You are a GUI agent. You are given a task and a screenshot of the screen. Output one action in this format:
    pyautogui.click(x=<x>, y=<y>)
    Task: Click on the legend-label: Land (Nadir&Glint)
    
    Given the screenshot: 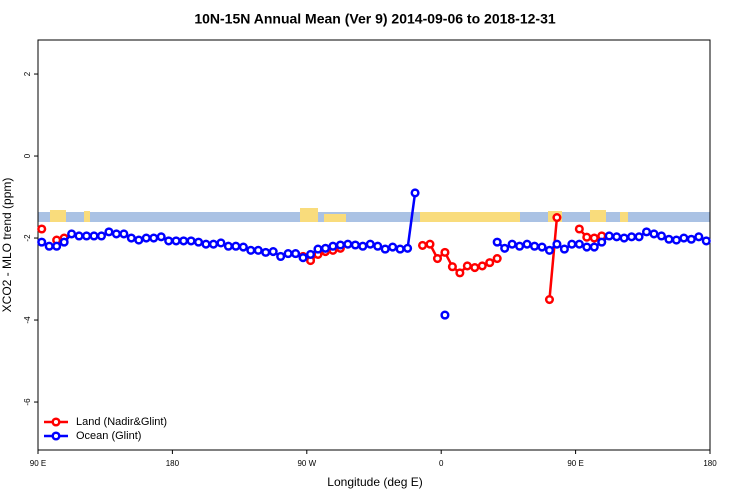 What is the action you would take?
    pyautogui.click(x=121, y=422)
    